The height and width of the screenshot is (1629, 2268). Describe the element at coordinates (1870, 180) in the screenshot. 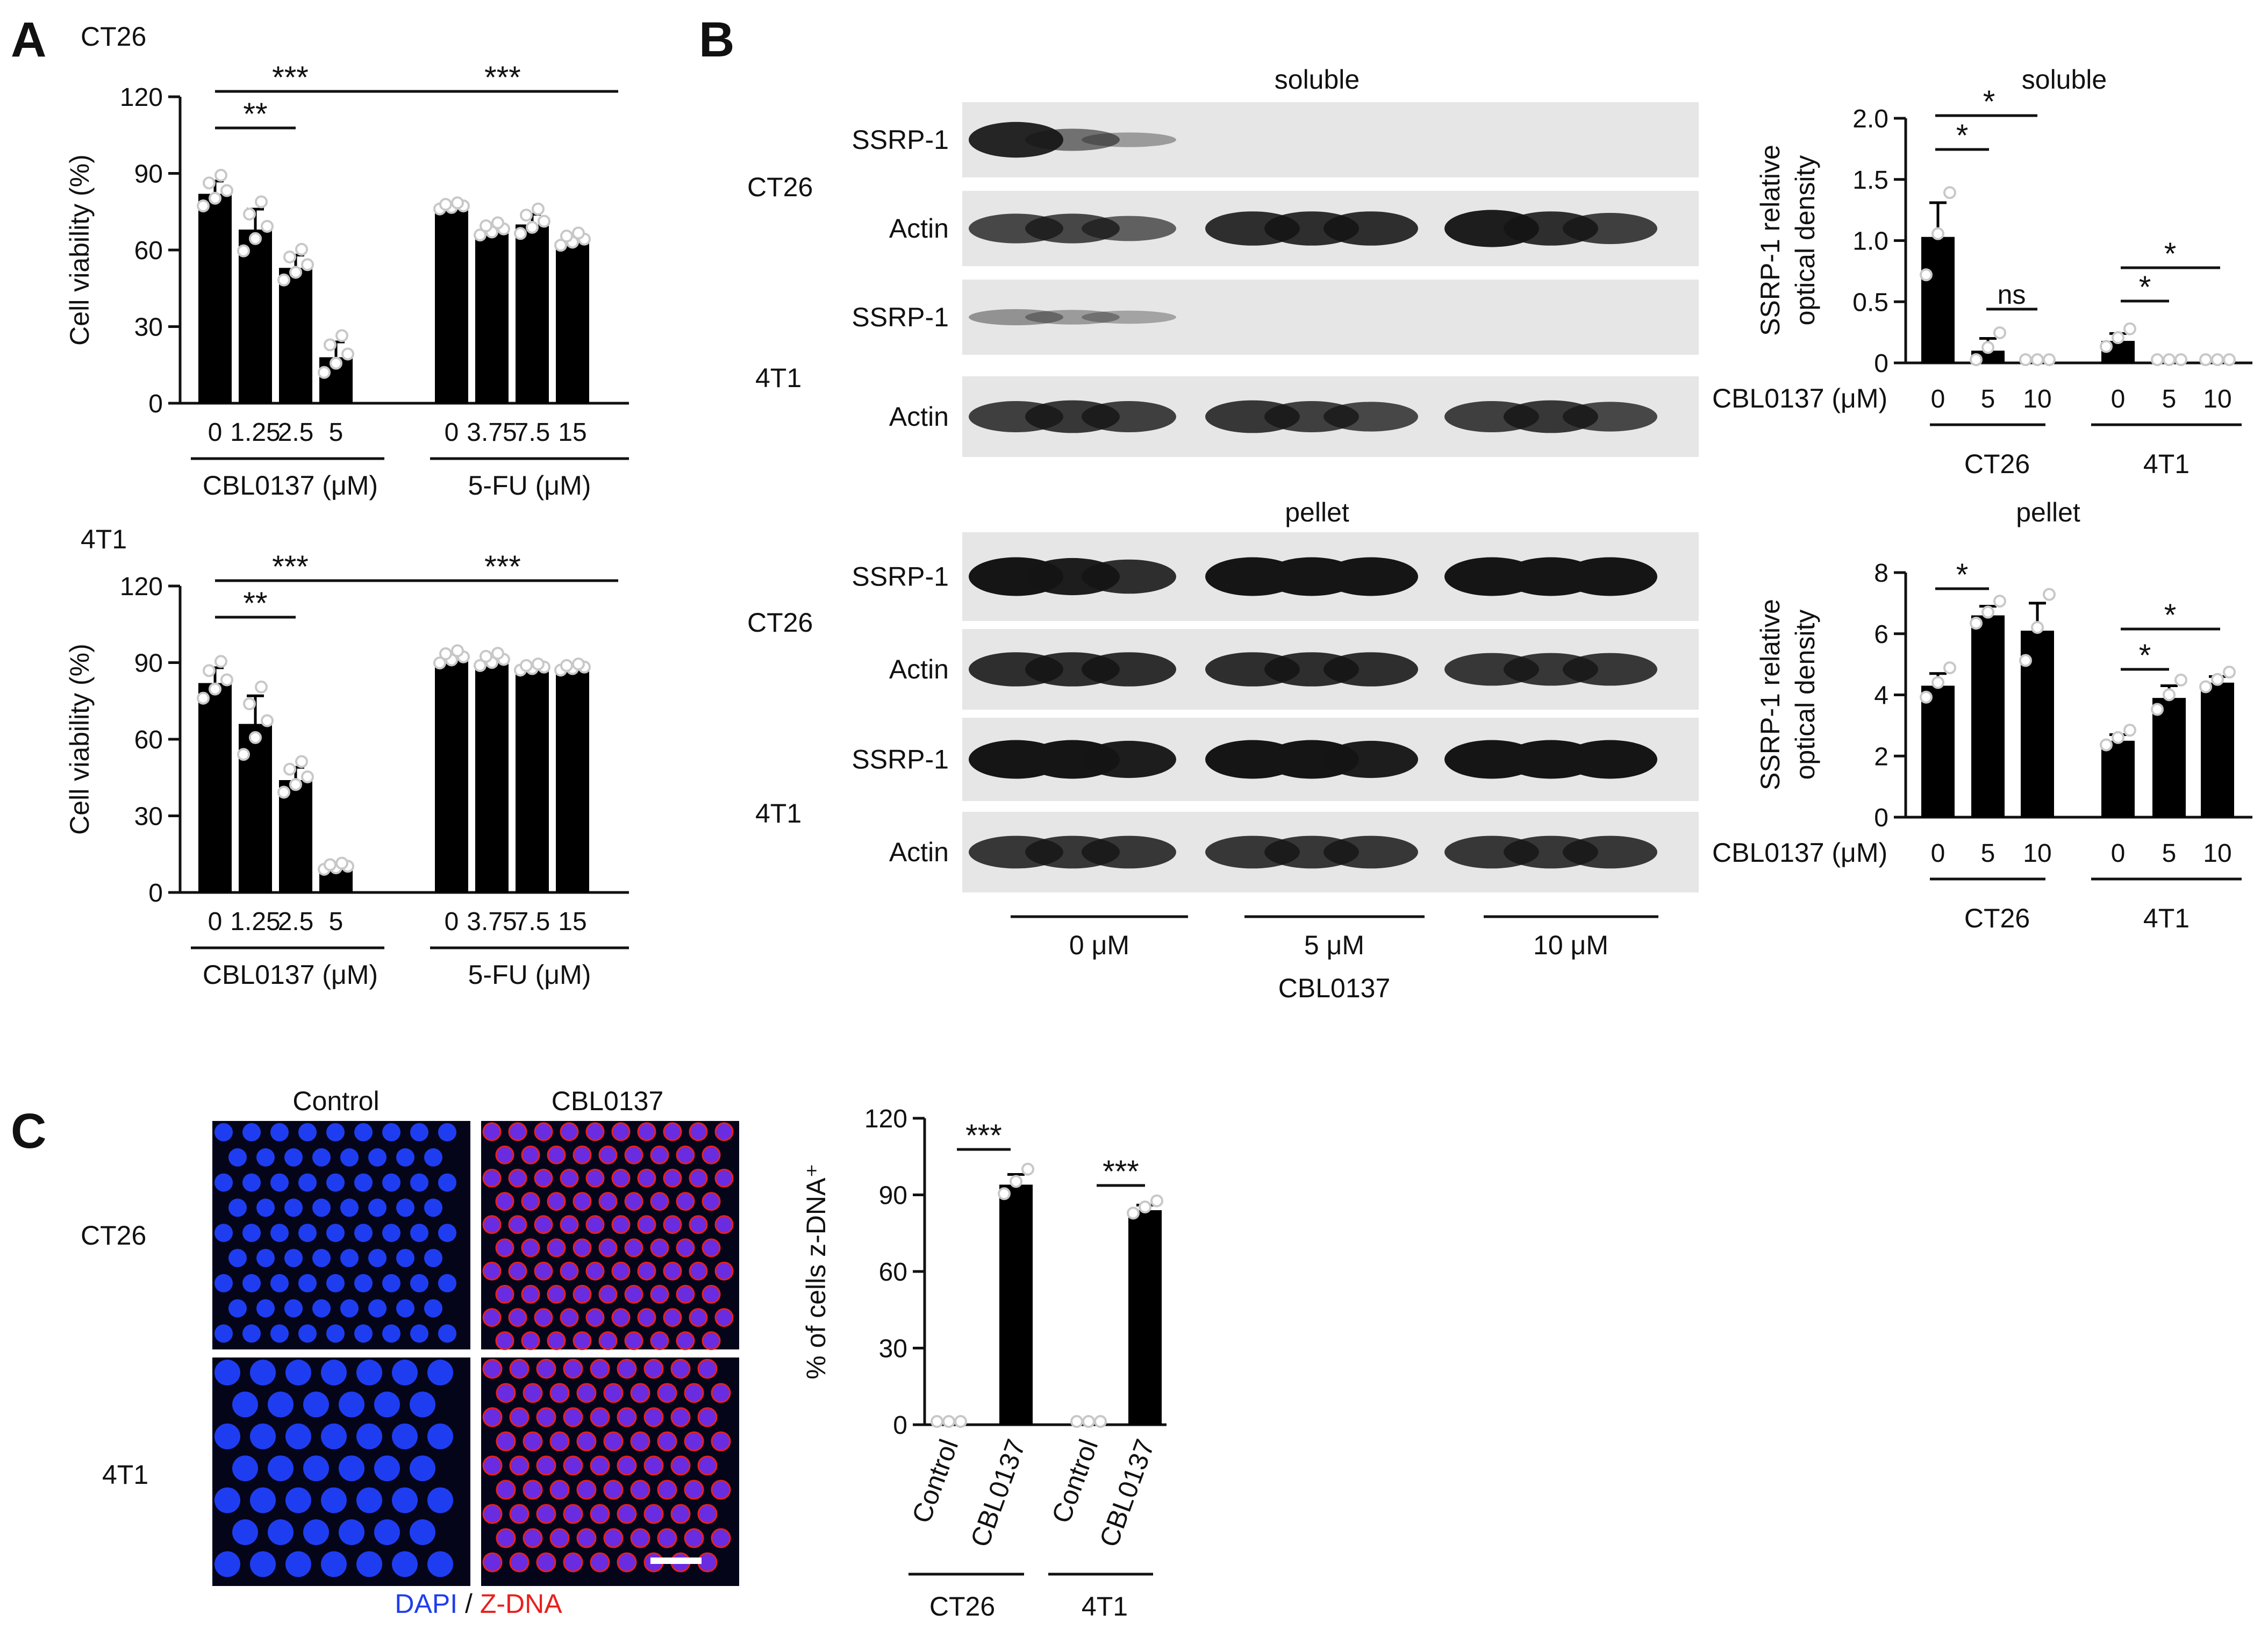

I see `y-tick-label: 1.5` at that location.